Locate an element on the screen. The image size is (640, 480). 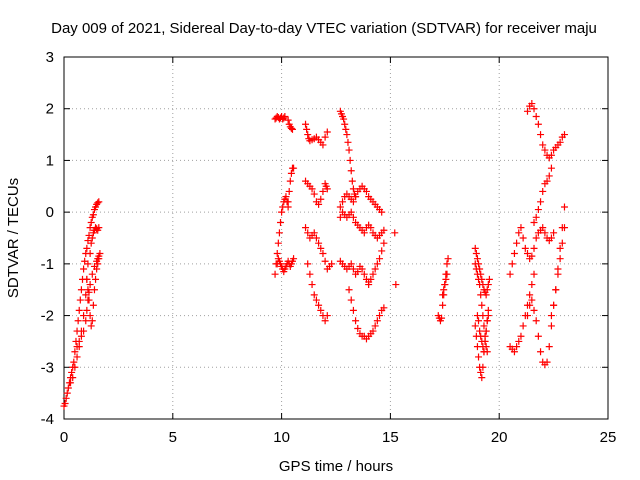
y-tick-label: -1 is located at coordinates (47, 264).